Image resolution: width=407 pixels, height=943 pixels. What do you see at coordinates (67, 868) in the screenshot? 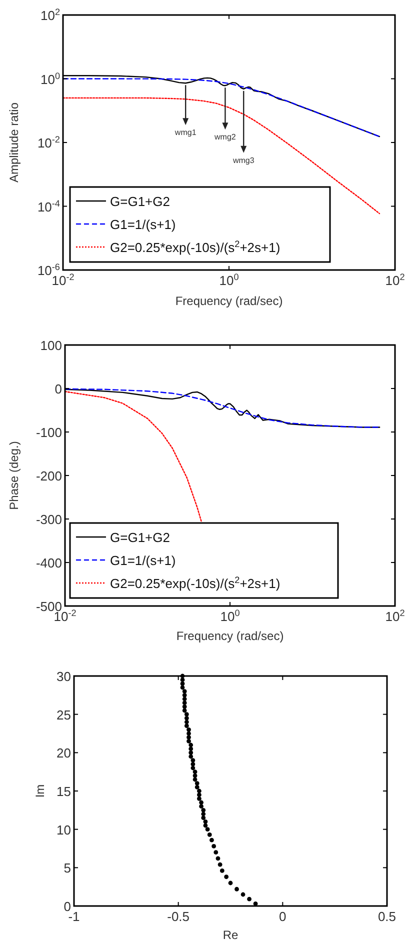
I see `y-tick-label: 5` at bounding box center [67, 868].